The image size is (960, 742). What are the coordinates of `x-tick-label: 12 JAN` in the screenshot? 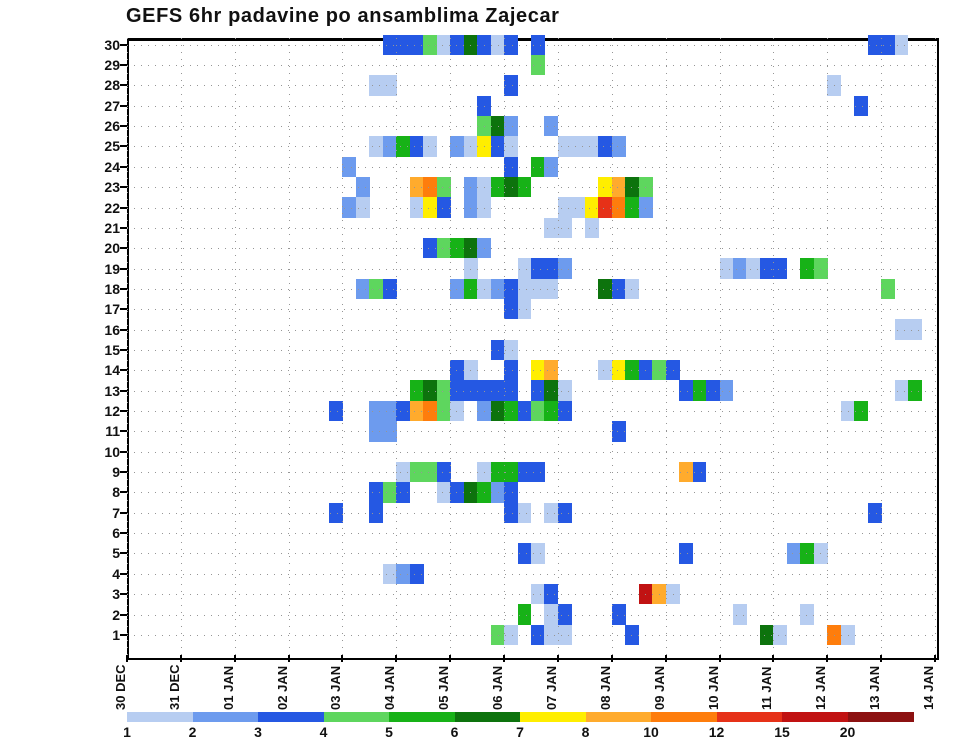 It's located at (821, 687).